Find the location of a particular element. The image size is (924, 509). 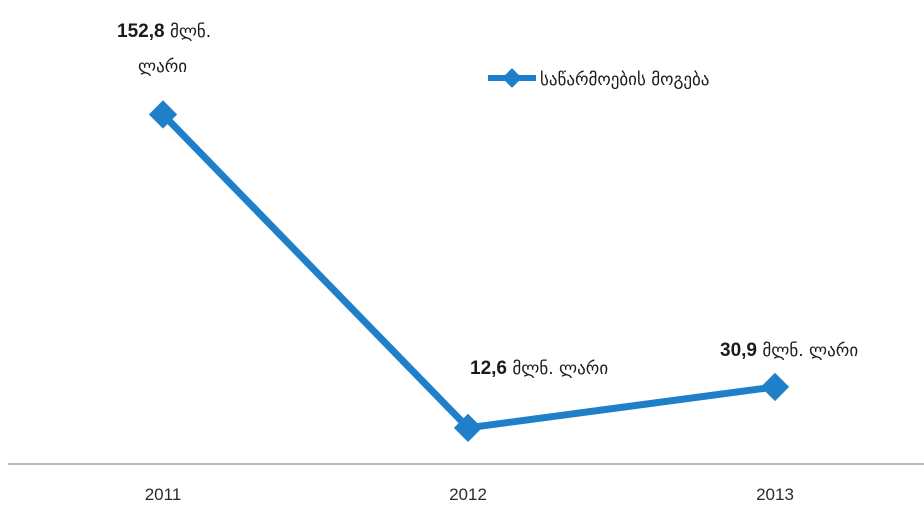

data-label-2012: 12,6 მლნ. ლარი is located at coordinates (539, 368).